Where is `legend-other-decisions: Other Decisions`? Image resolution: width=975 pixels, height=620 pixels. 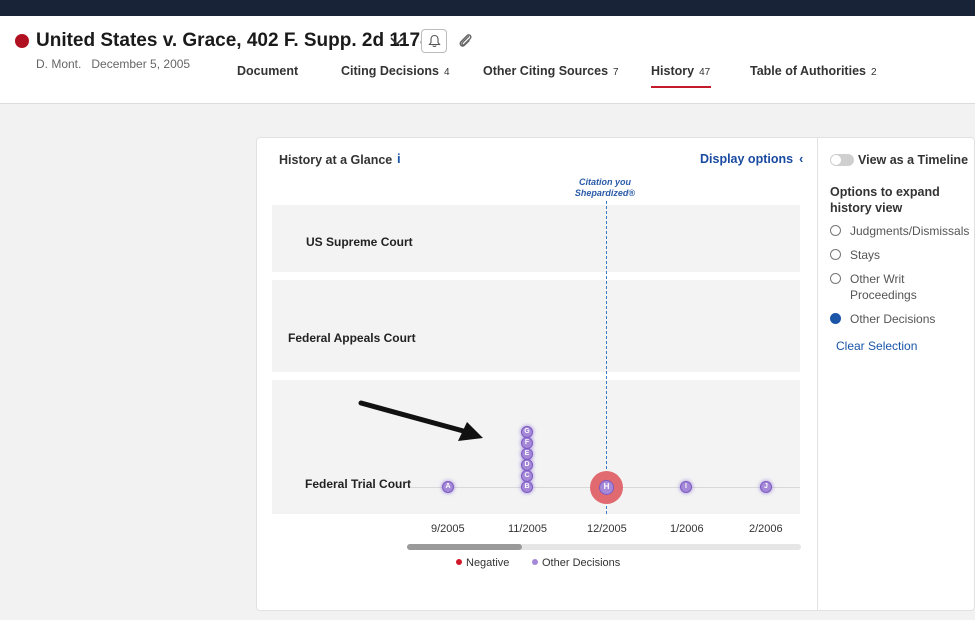 legend-other-decisions: Other Decisions is located at coordinates (576, 563).